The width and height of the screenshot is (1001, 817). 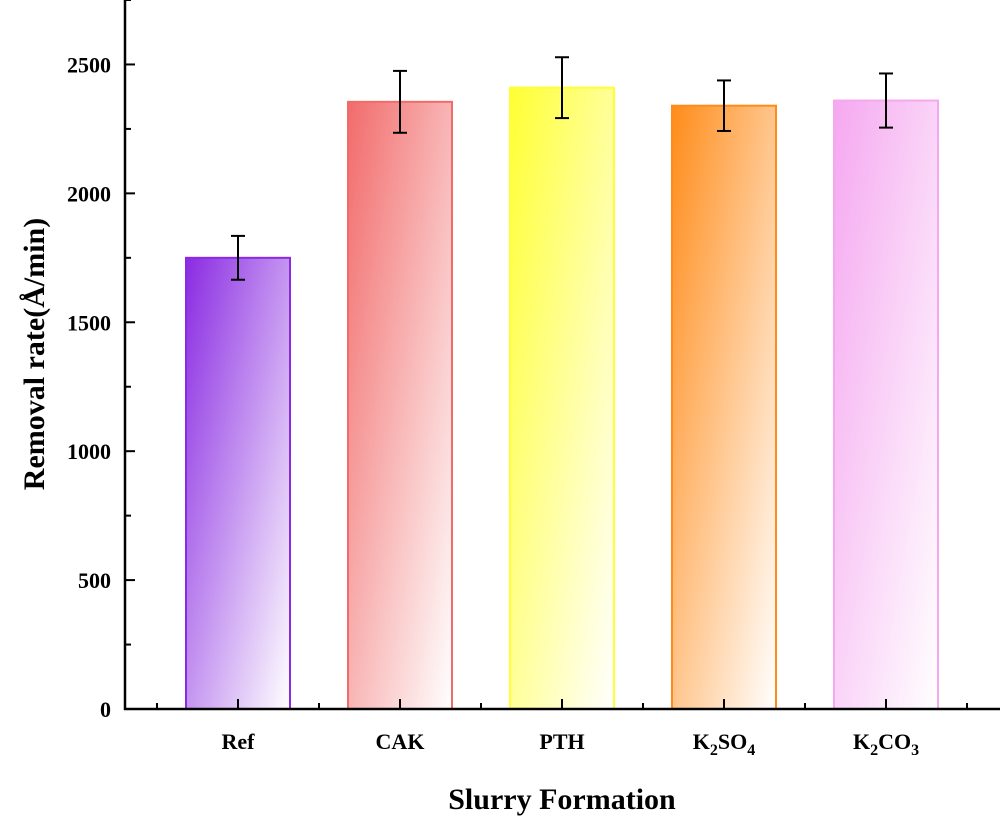 What do you see at coordinates (238, 257) in the screenshot?
I see `error-bar-ref` at bounding box center [238, 257].